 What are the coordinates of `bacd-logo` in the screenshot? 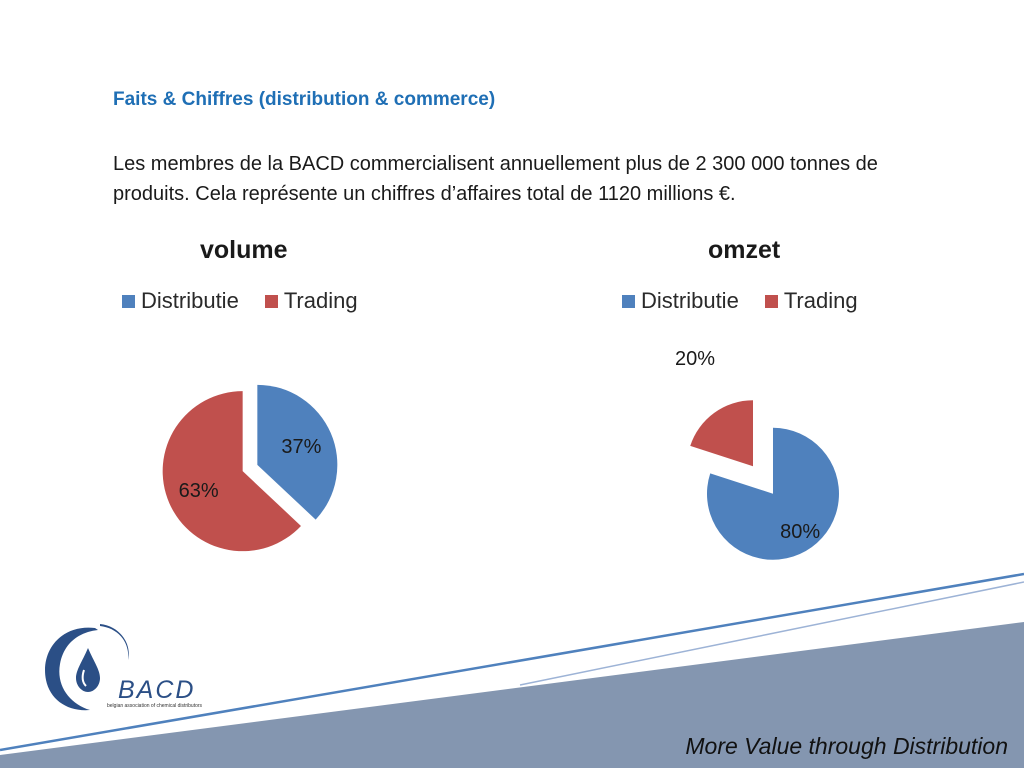 It's located at (87, 667).